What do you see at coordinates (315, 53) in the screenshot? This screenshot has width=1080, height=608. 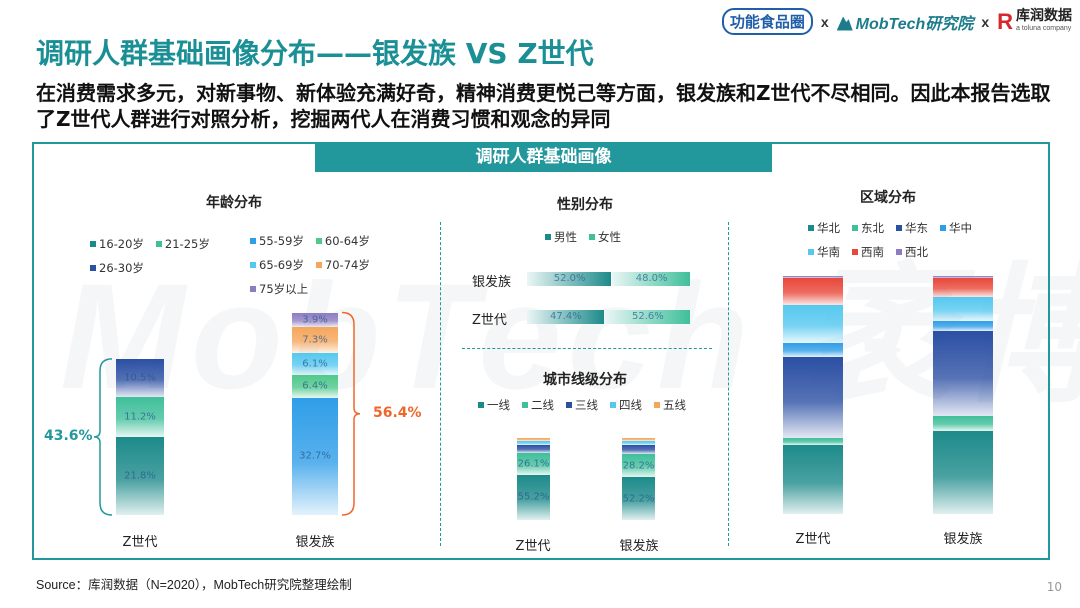 I see `page-title: 调研人群基础画像分布——银发族 VS Z世代` at bounding box center [315, 53].